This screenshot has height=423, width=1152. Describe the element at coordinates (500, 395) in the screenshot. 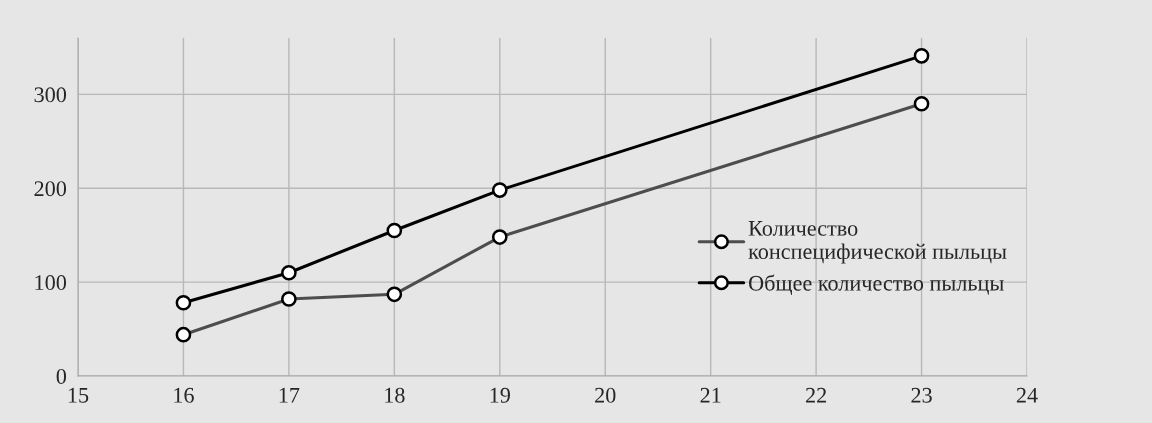

I see `x-tick-label: 19` at that location.